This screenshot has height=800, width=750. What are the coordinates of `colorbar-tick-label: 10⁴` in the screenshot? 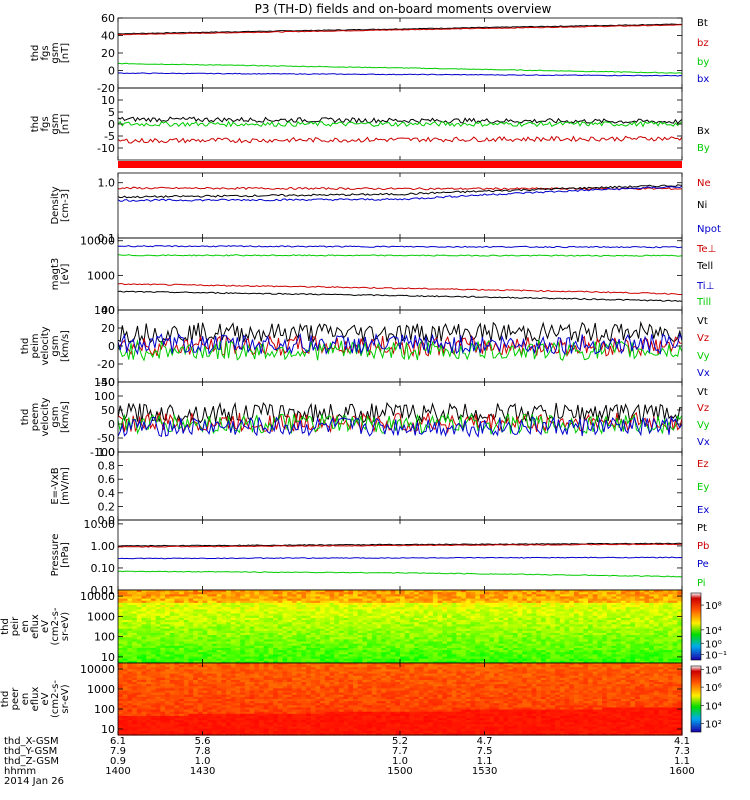 It's located at (713, 631).